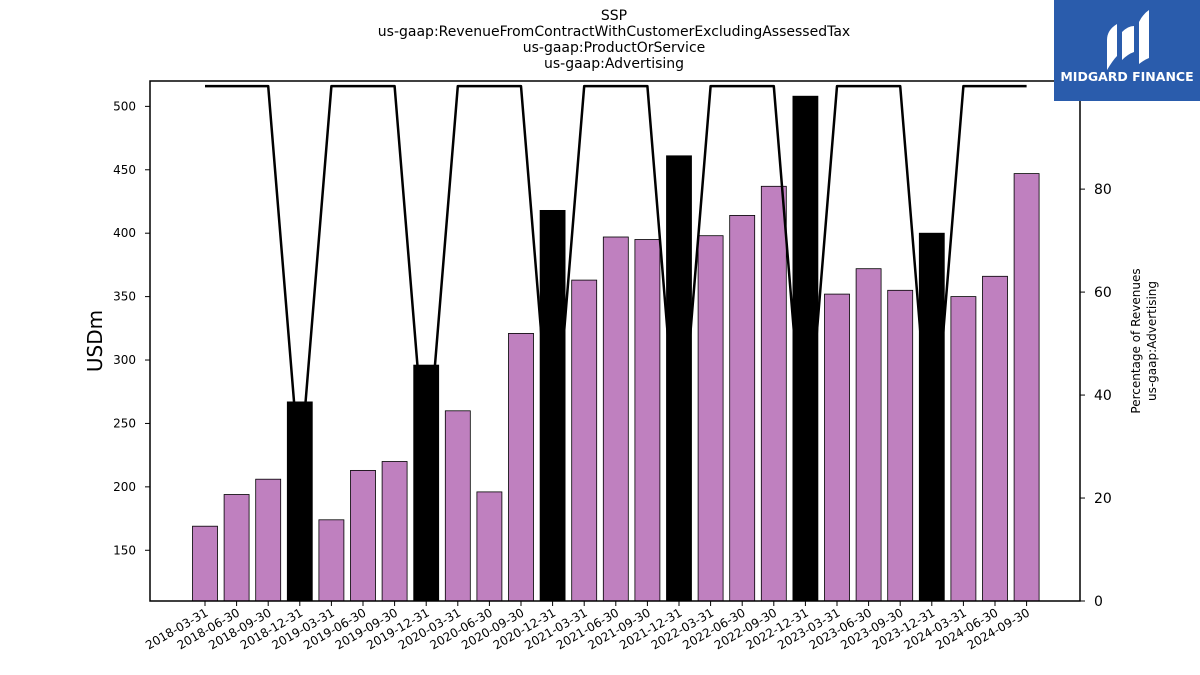  Describe the element at coordinates (1136, 340) in the screenshot. I see `y2-axis-label-line: Percentage of Revenues` at that location.